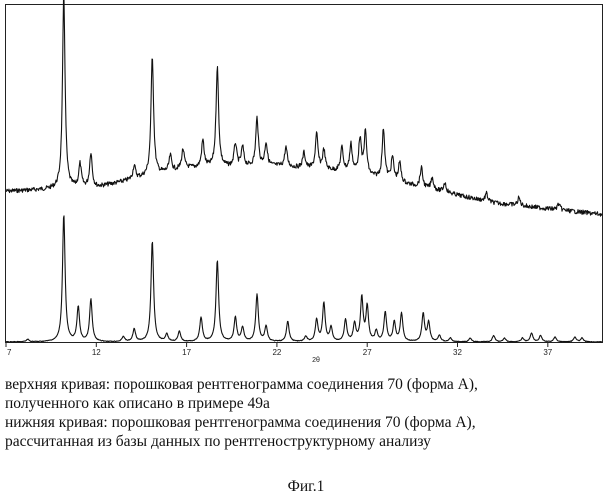 Image resolution: width=612 pixels, height=500 pixels. Describe the element at coordinates (276, 352) in the screenshot. I see `x-tick-label: 22` at that location.